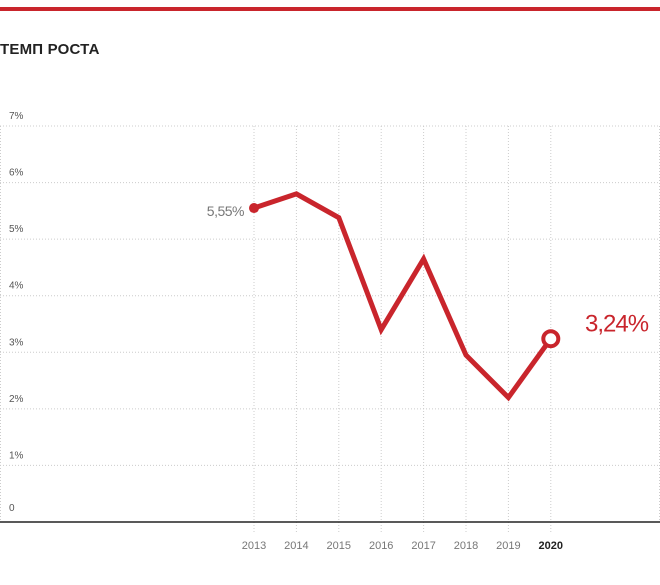 The image size is (660, 585). I want to click on y-tick-label: 4%, so click(16, 286).